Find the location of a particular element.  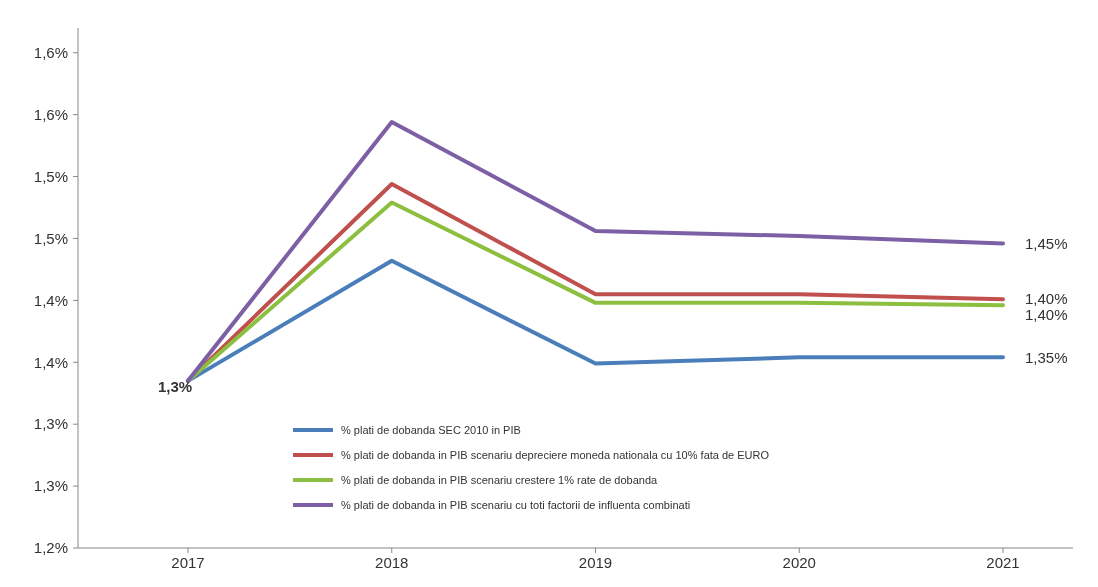

legend-label: % plati de dobanda in PIB scenariu cu toti factorii de influenta combinati is located at coordinates (516, 504).